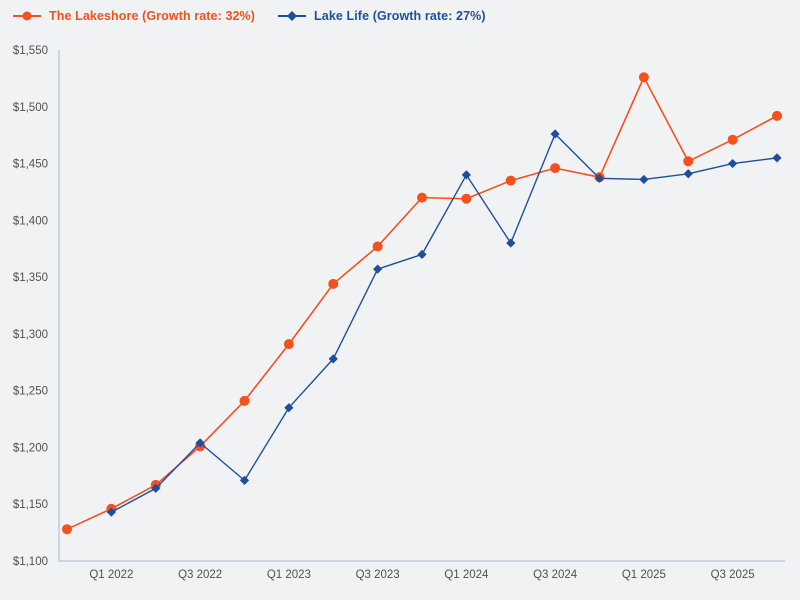 The image size is (800, 600). What do you see at coordinates (30, 505) in the screenshot?
I see `y-axis-tick-label: $1,150` at bounding box center [30, 505].